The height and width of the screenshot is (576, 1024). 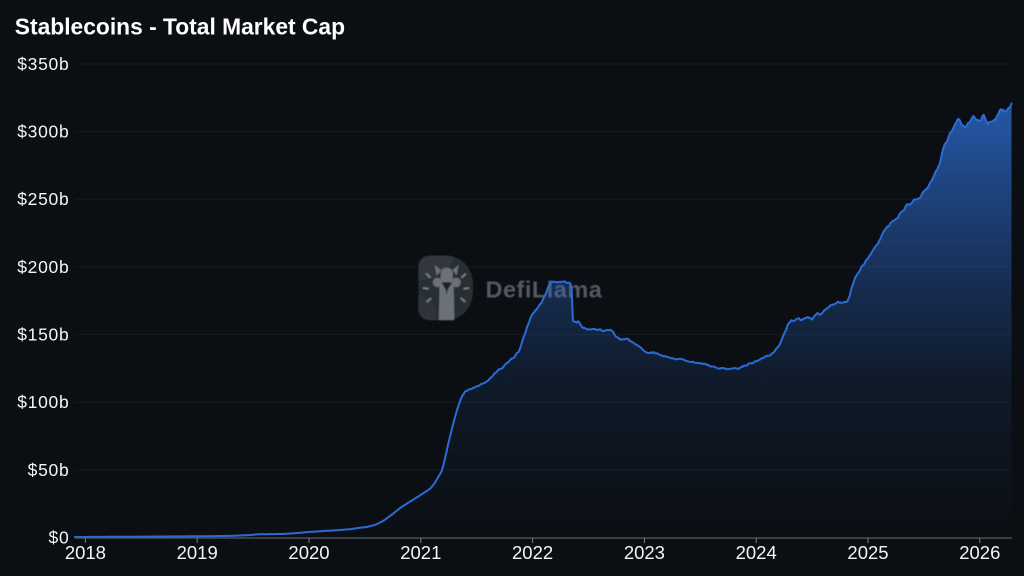 What do you see at coordinates (308, 552) in the screenshot?
I see `svg-text: 2020` at bounding box center [308, 552].